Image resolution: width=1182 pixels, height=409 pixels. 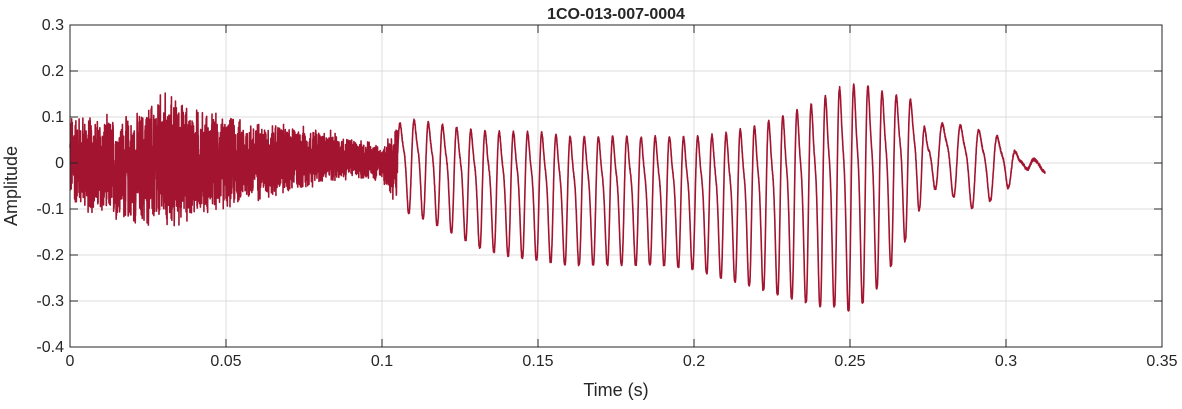 I want to click on y-tick-label: 0, so click(x=59, y=163).